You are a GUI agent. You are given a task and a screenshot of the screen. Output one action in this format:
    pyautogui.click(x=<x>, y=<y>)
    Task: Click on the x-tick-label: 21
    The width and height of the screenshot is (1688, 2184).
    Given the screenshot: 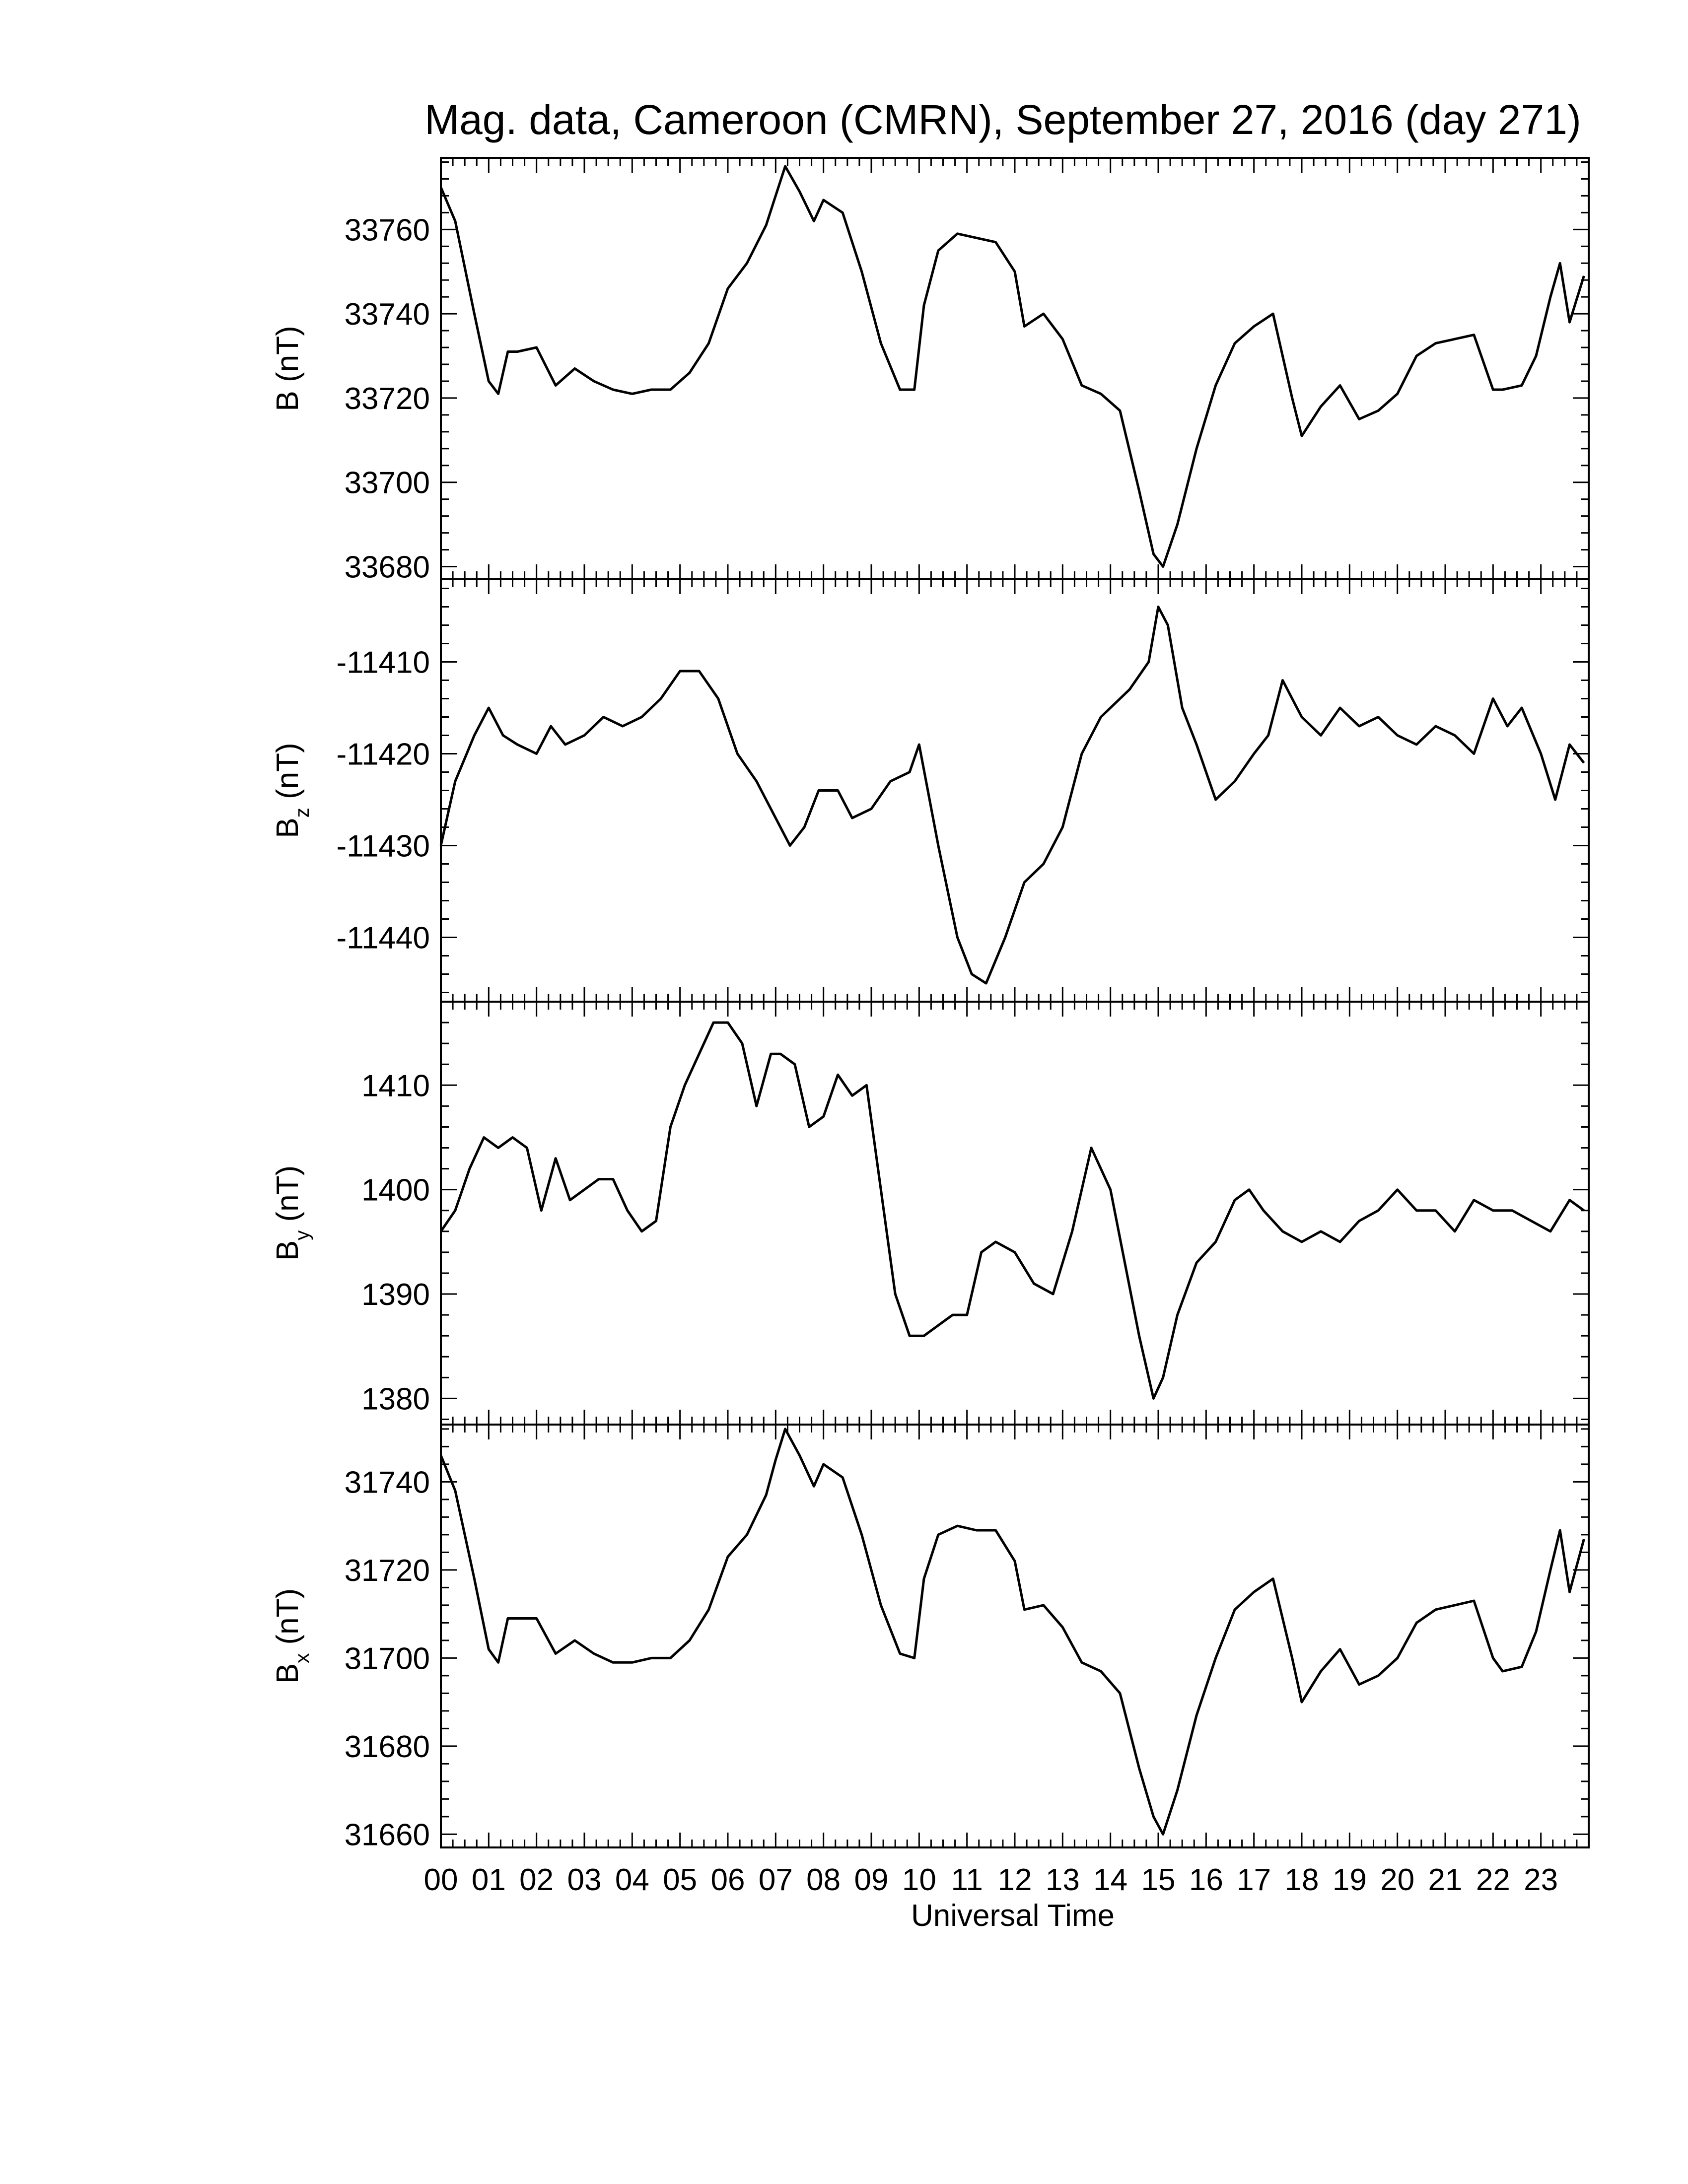 What is the action you would take?
    pyautogui.click(x=1445, y=1880)
    